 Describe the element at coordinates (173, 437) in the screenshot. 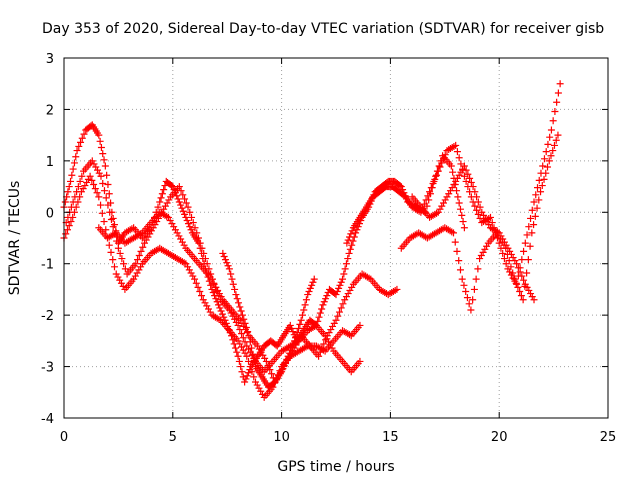

I see `x-tick-label: 5` at that location.